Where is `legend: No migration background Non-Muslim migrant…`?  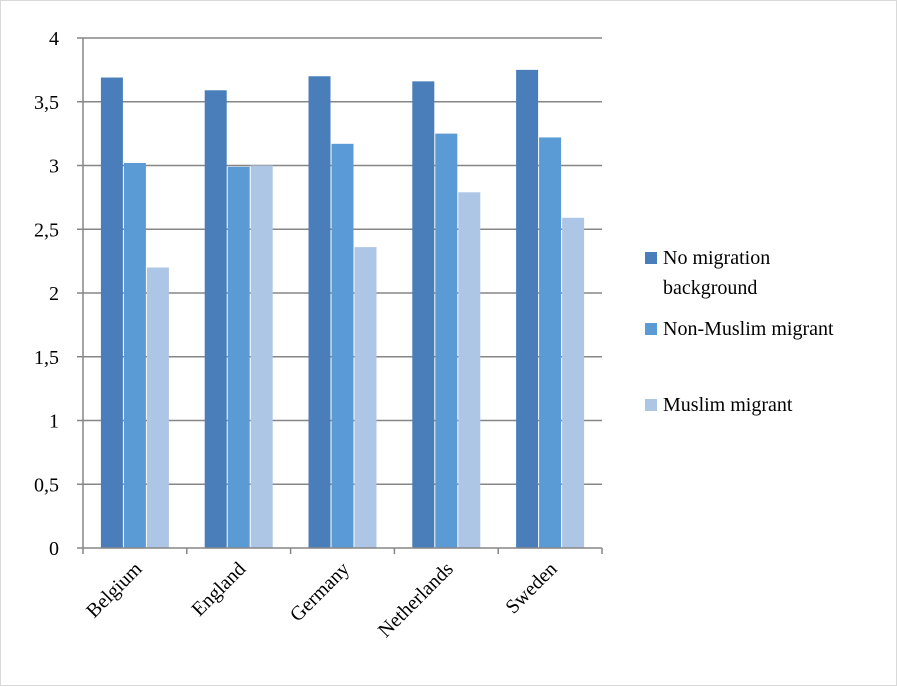
legend: No migration background Non-Muslim migrant… is located at coordinates (739, 331).